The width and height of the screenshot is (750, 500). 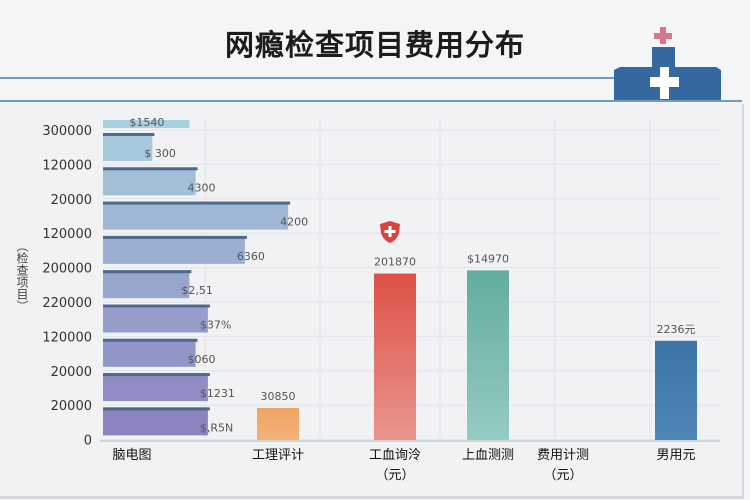 What do you see at coordinates (667, 63) in the screenshot?
I see `hospital-icon` at bounding box center [667, 63].